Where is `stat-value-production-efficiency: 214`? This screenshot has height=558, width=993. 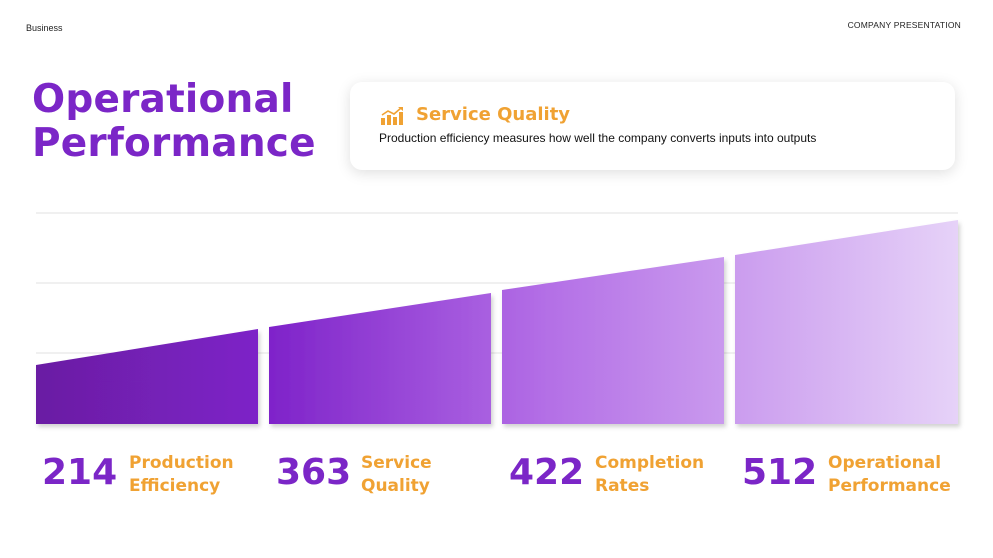
stat-value-production-efficiency: 214 is located at coordinates (80, 472).